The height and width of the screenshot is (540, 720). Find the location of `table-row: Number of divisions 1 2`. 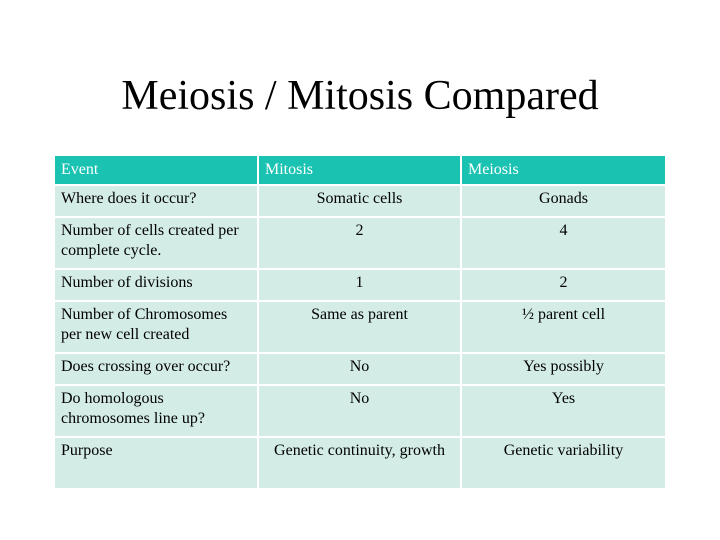

table-row: Number of divisions 1 2 is located at coordinates (360, 285).